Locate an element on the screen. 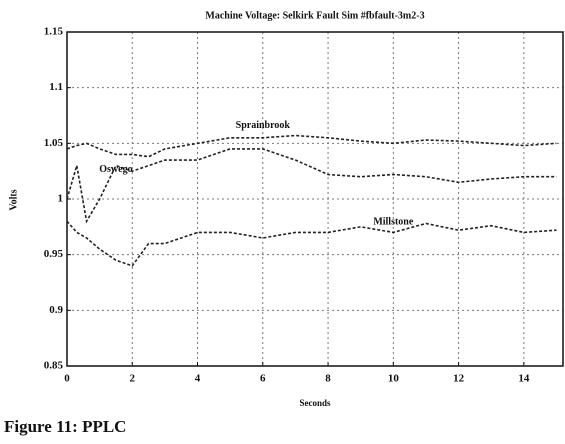 The height and width of the screenshot is (444, 565). series-label: Millstone is located at coordinates (393, 222).